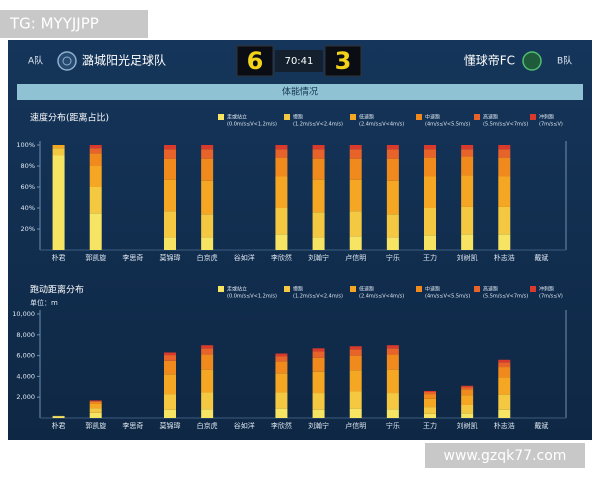 Image resolution: width=600 pixels, height=484 pixels. What do you see at coordinates (505, 456) in the screenshot?
I see `site: www.gzqk77.com` at bounding box center [505, 456].